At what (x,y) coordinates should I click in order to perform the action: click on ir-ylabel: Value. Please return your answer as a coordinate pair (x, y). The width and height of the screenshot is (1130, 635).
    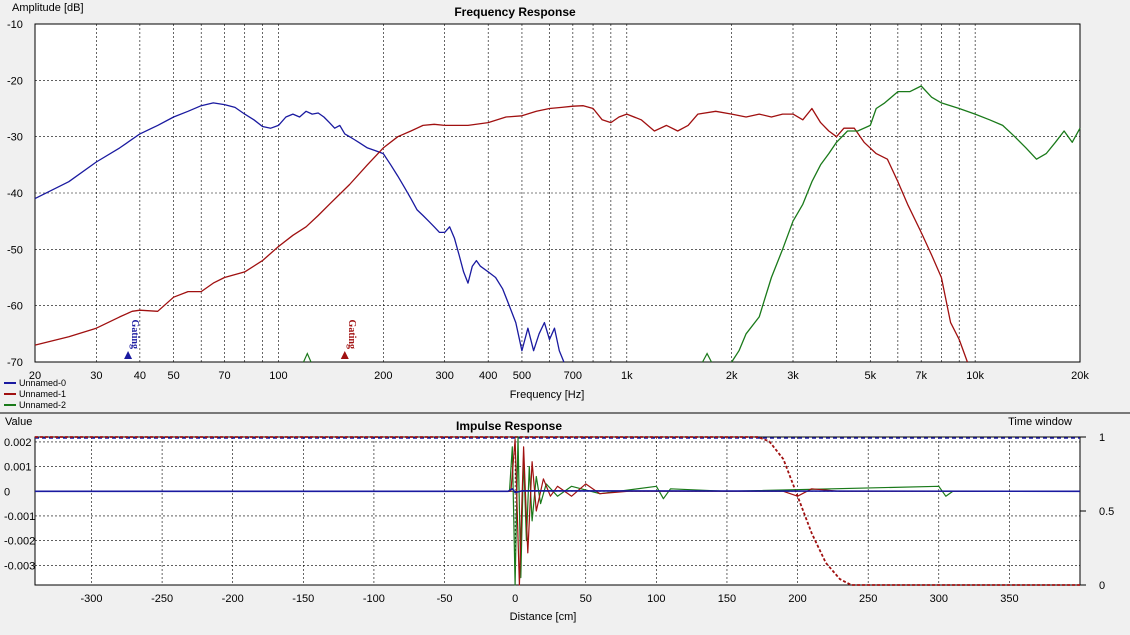
    Looking at the image, I should click on (18, 422).